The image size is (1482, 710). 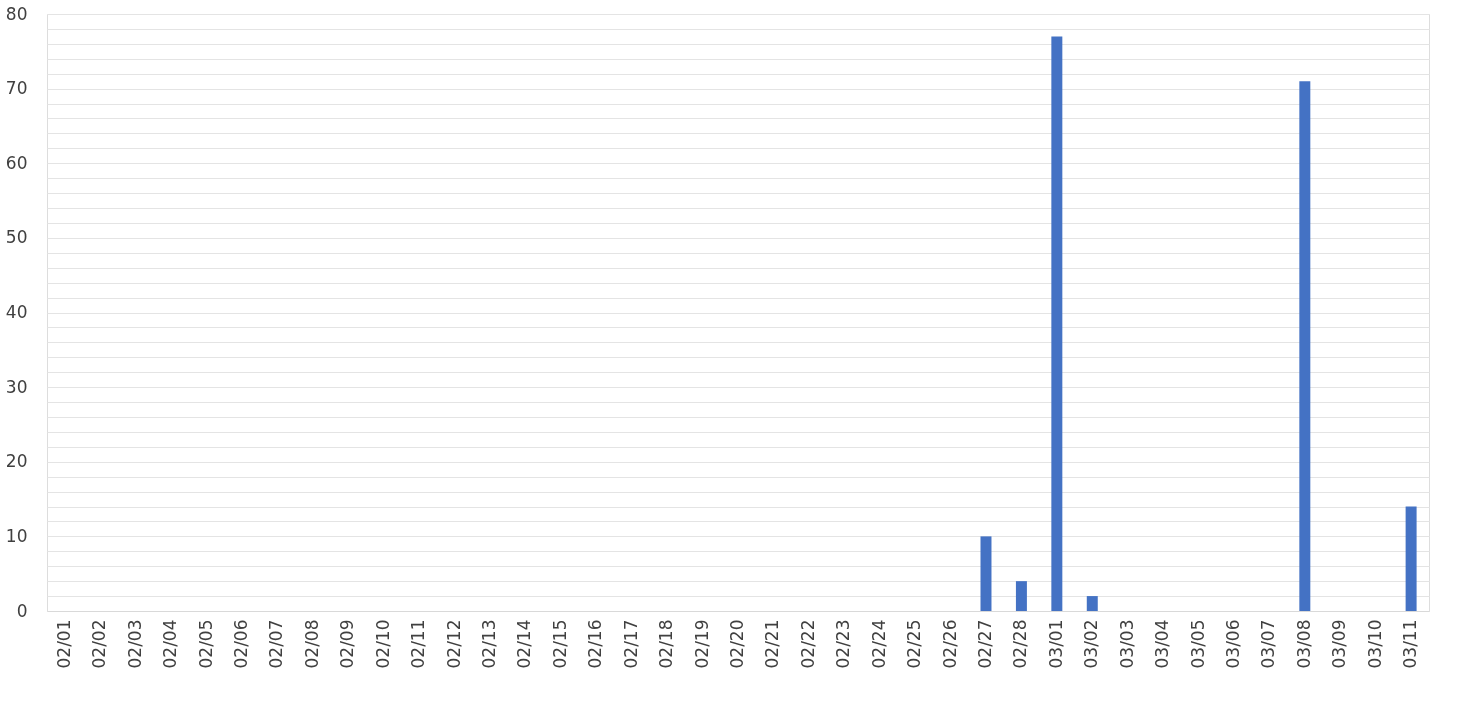 I want to click on x-tick-label: 02/11, so click(x=418, y=644).